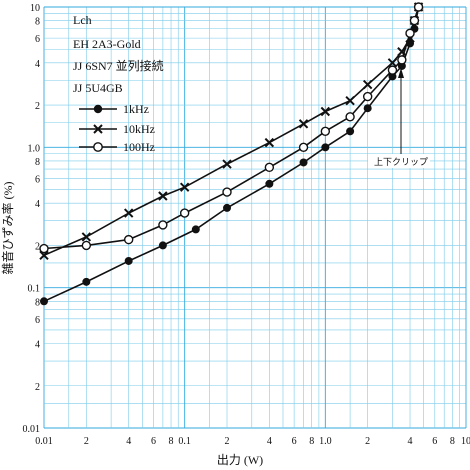 This screenshot has width=470, height=470. Describe the element at coordinates (118, 54) in the screenshot. I see `info-box: Lch EH 2A3-Gold JJ 6SN7 並列接続 JJ 5U4GB` at that location.